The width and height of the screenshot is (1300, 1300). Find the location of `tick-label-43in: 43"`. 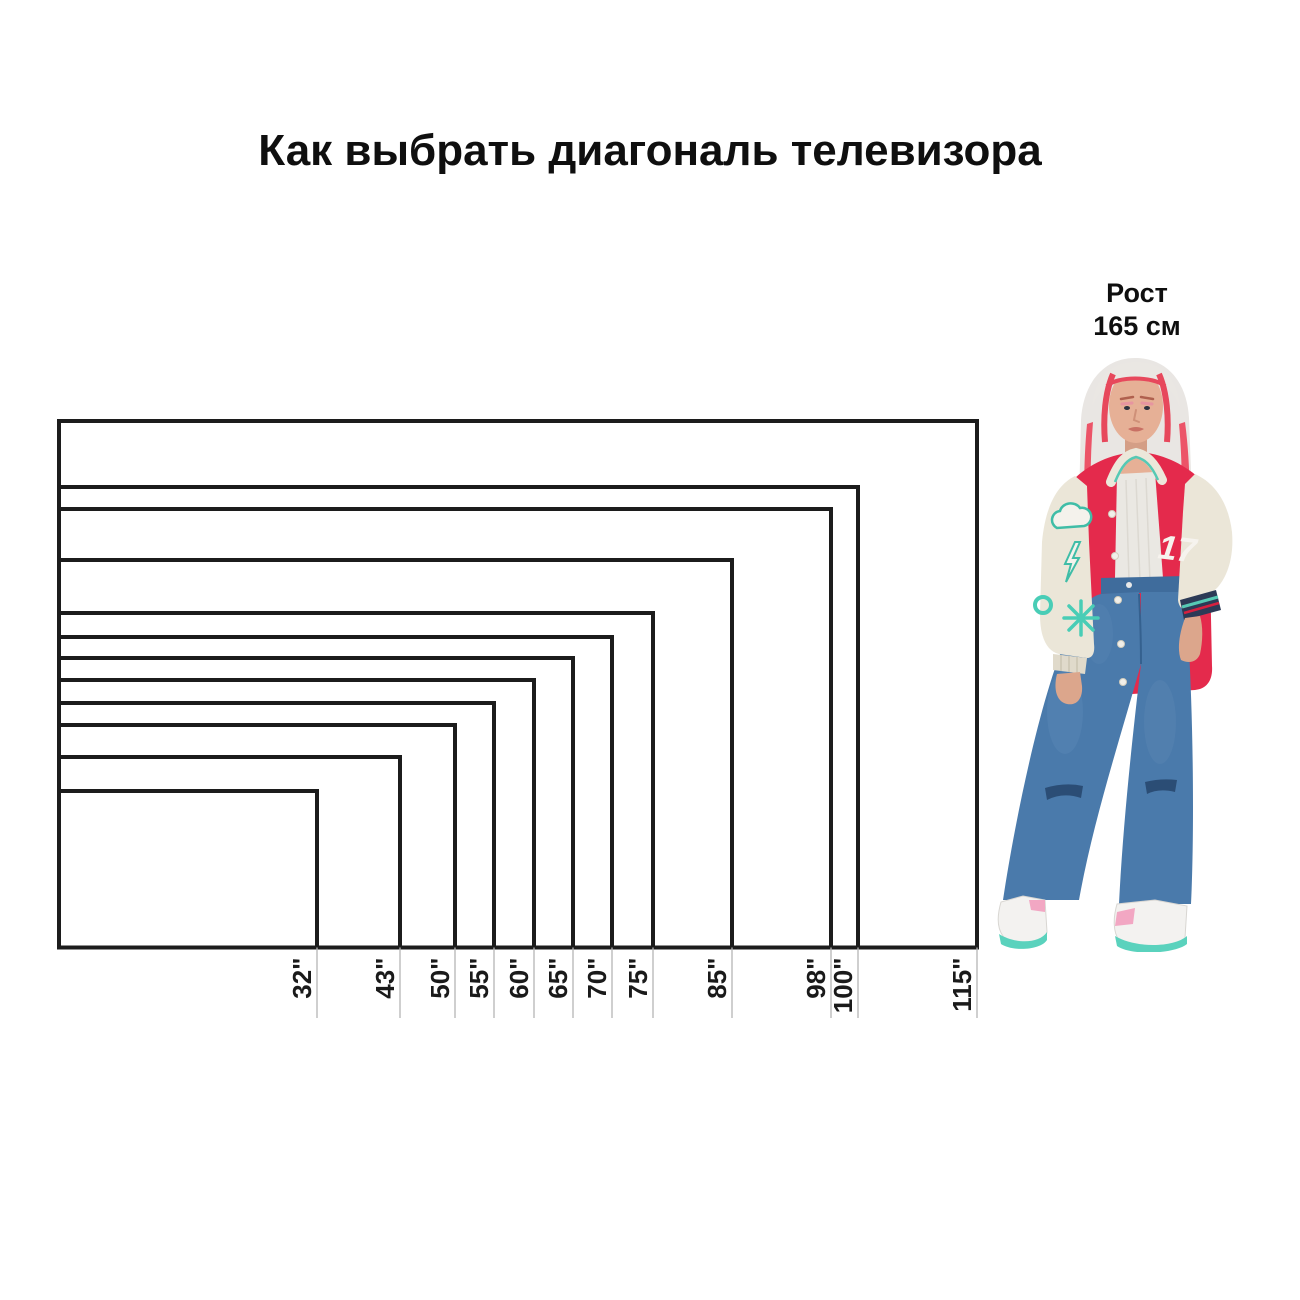

tick-label-43in: 43" is located at coordinates (385, 978).